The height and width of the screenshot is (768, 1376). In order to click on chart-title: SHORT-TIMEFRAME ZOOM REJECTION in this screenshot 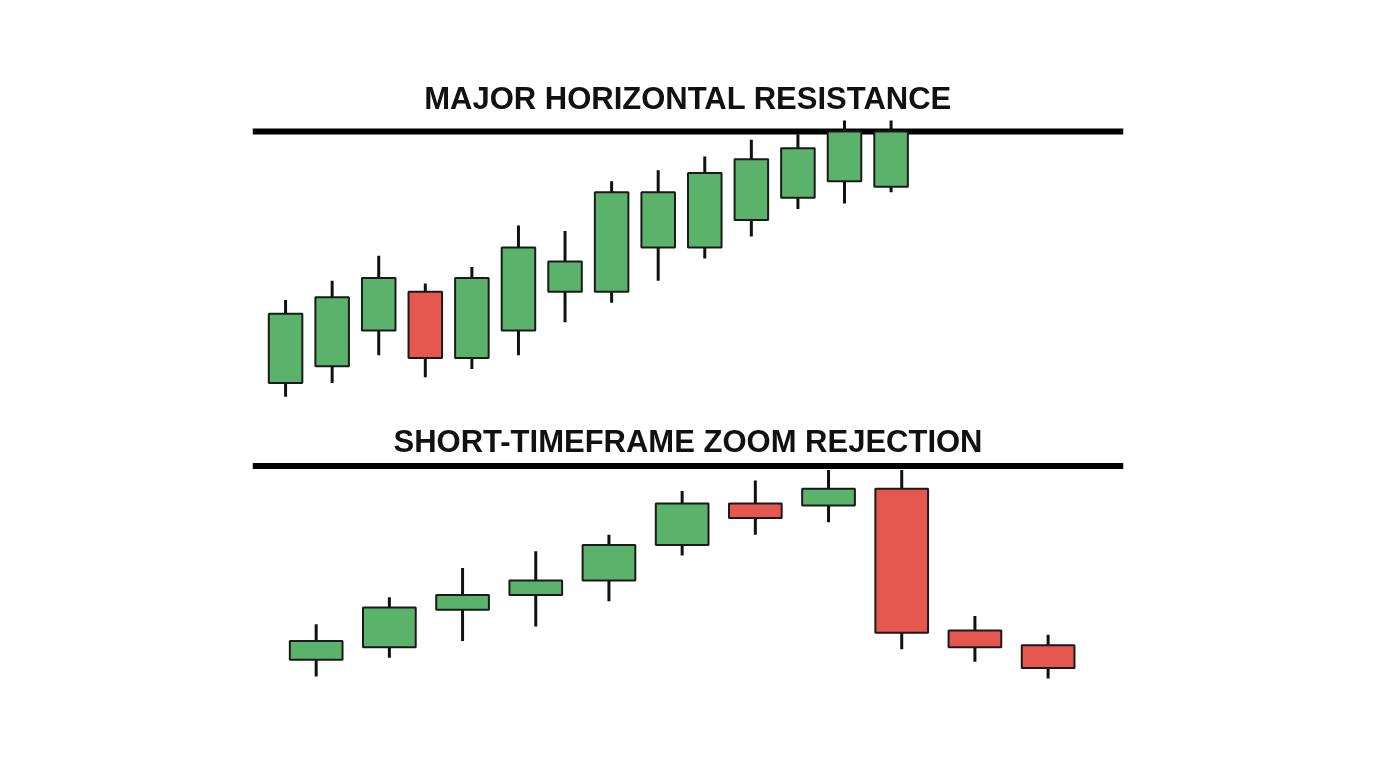, I will do `click(688, 441)`.